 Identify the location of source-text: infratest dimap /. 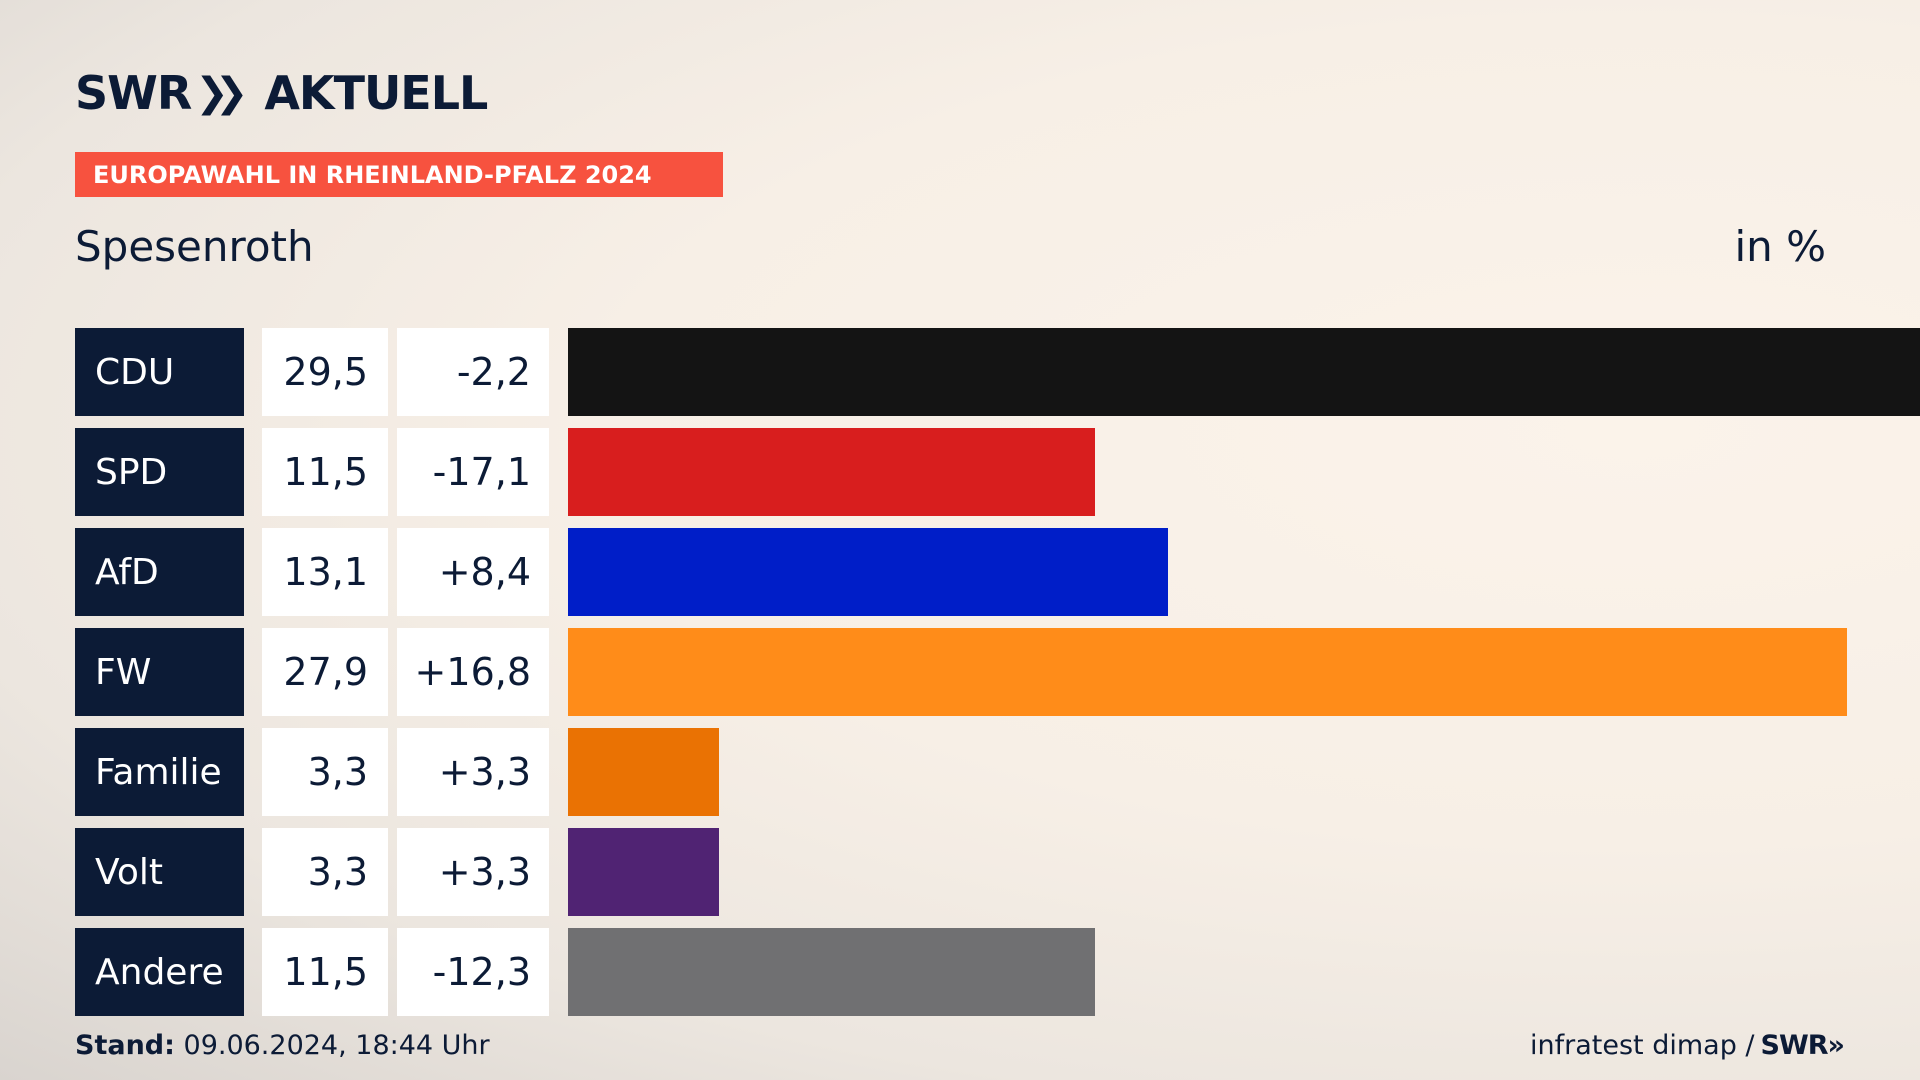
(1642, 1045).